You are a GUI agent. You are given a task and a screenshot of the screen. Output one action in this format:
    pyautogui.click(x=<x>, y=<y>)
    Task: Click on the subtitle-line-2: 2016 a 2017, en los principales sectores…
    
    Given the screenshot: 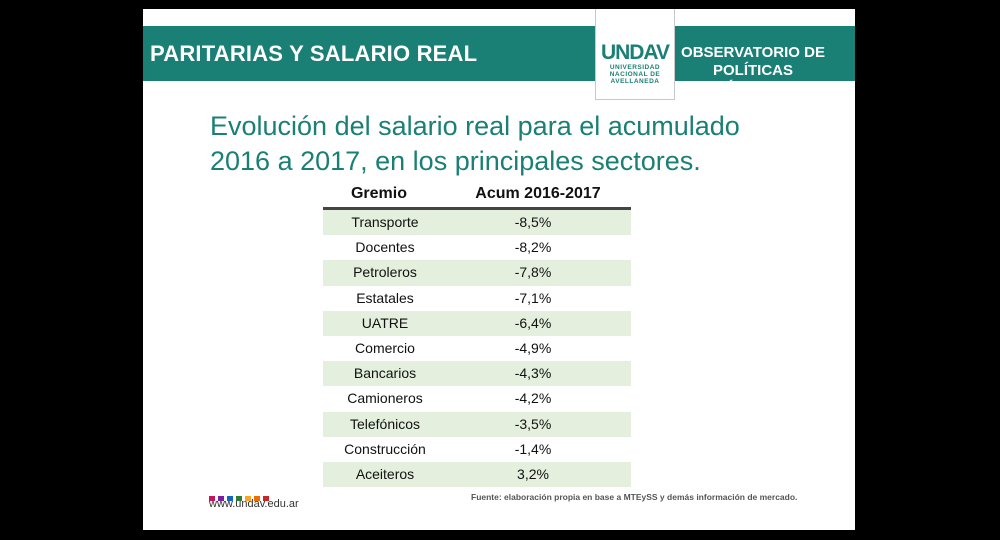 What is the action you would take?
    pyautogui.click(x=455, y=161)
    